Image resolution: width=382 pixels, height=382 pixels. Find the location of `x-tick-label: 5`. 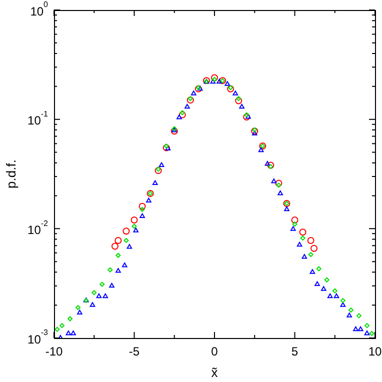

x-tick-label: 5 is located at coordinates (294, 351).